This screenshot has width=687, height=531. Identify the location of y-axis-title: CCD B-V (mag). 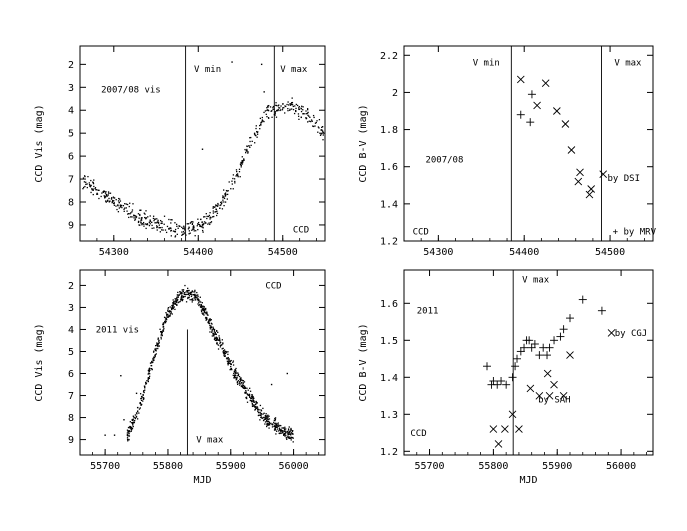
(363, 362).